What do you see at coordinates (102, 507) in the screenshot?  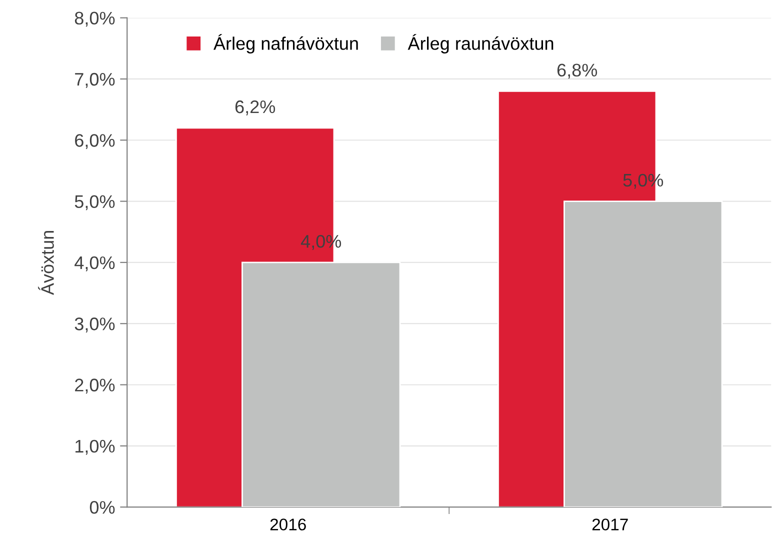 I see `y-tick-label: 0%` at bounding box center [102, 507].